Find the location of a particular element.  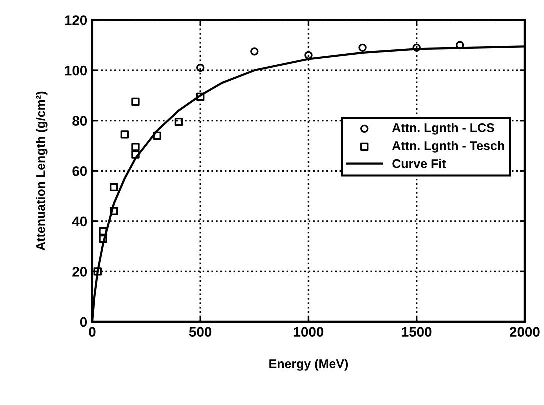

legend-label: Curve Fit is located at coordinates (419, 163).